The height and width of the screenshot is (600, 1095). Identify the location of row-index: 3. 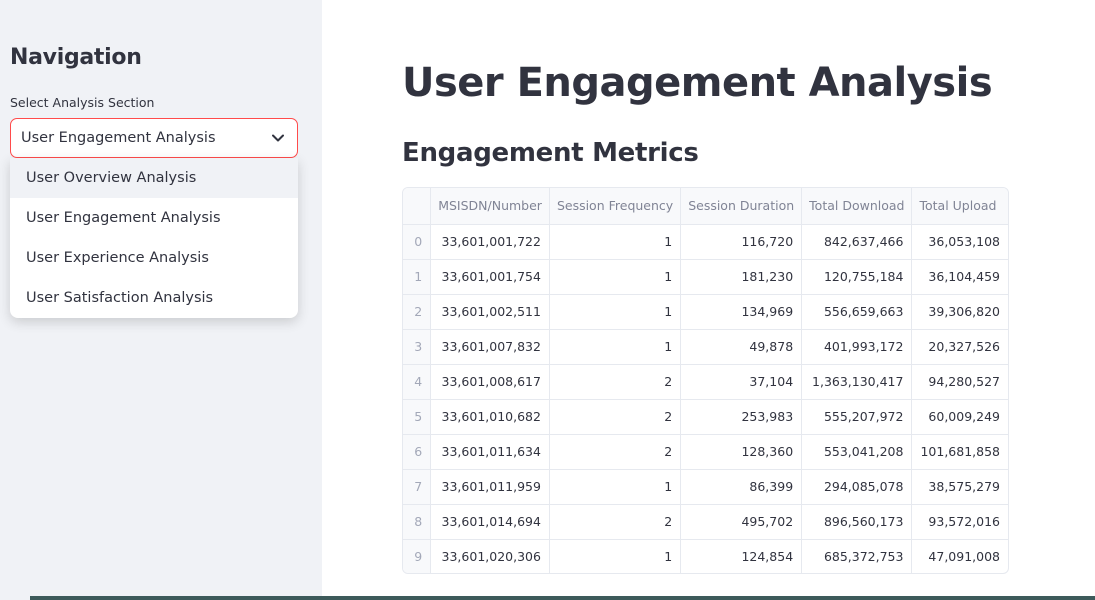
(417, 347).